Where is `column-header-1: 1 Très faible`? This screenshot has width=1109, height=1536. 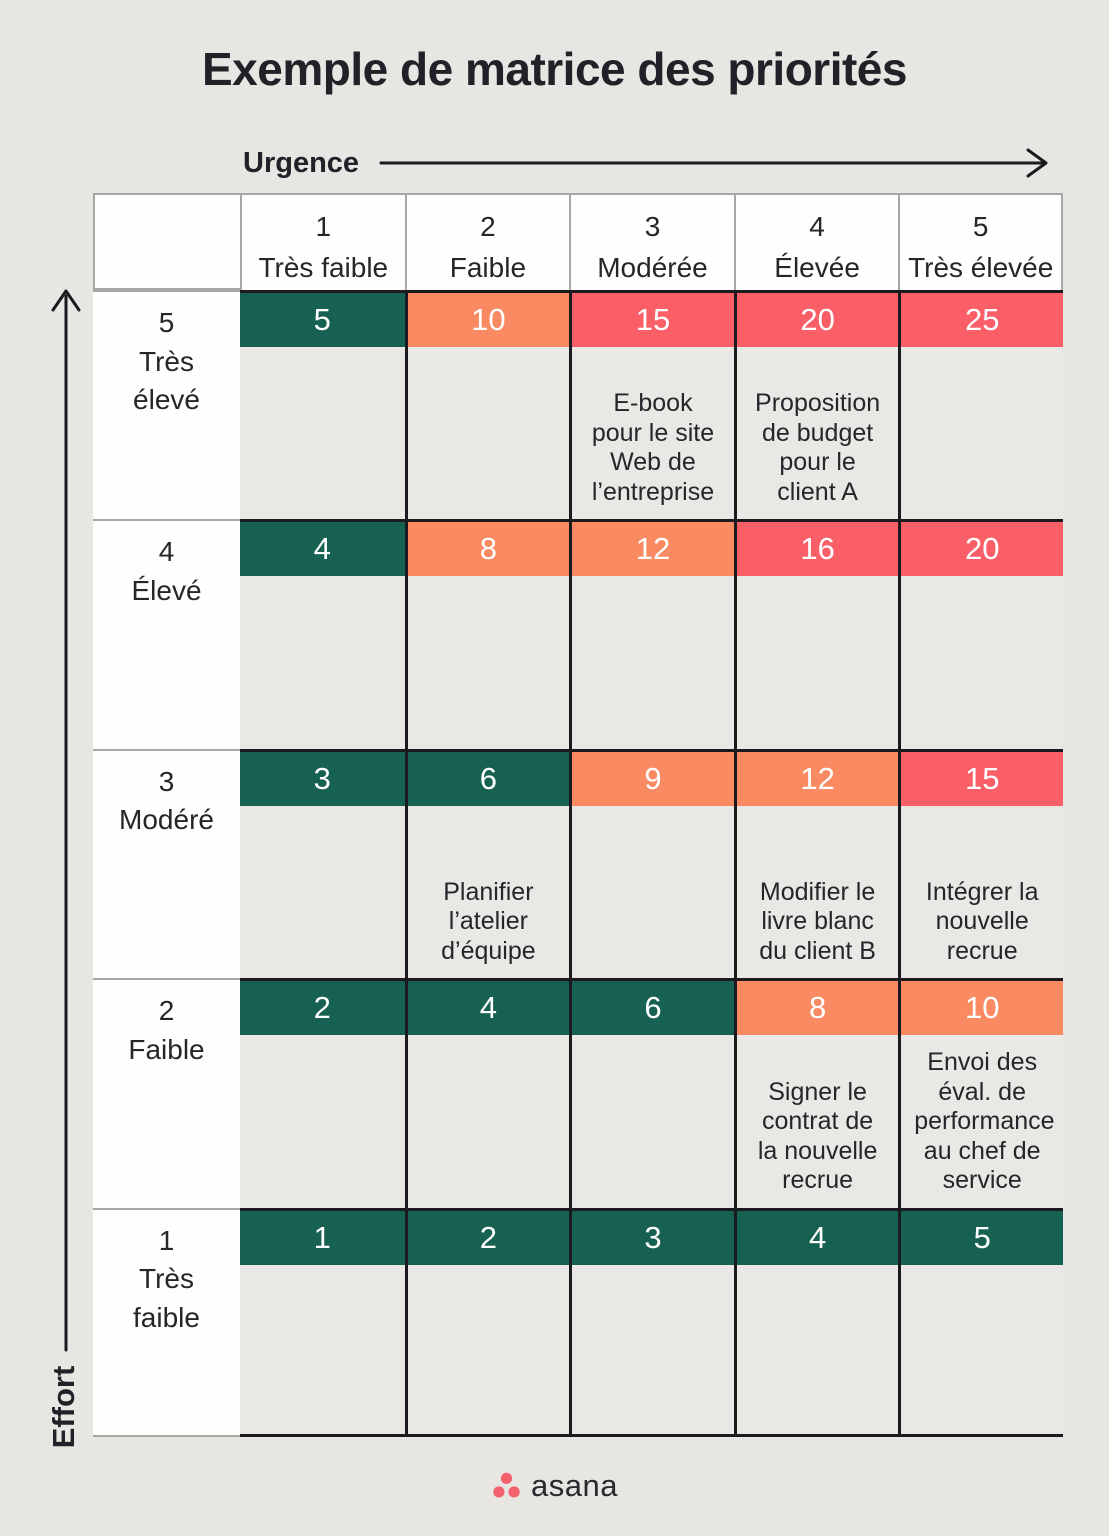
column-header-1: 1 Très faible is located at coordinates (322, 241).